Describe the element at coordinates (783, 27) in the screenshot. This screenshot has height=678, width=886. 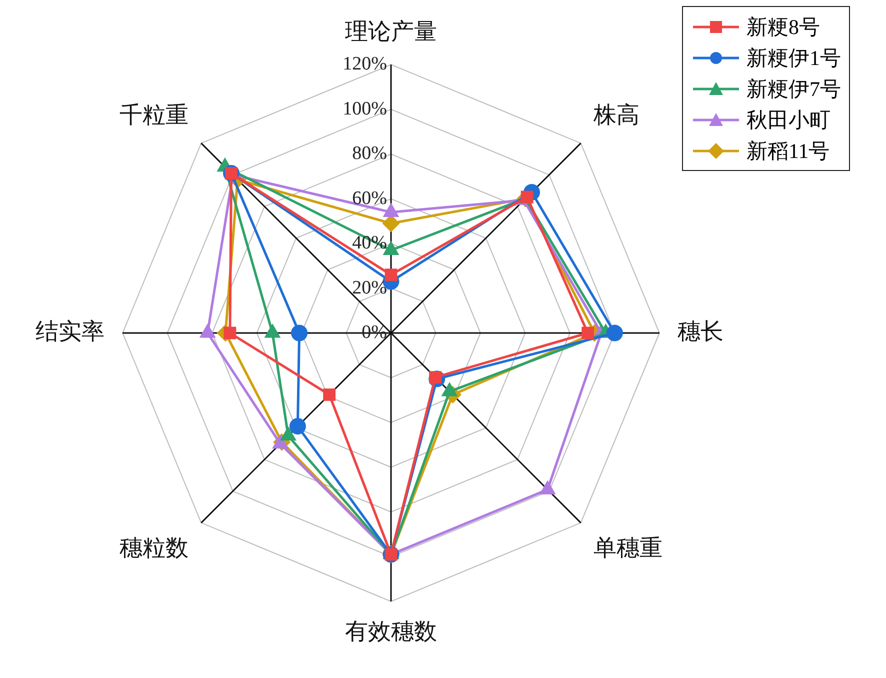
I see `legend-label: 新粳8号` at that location.